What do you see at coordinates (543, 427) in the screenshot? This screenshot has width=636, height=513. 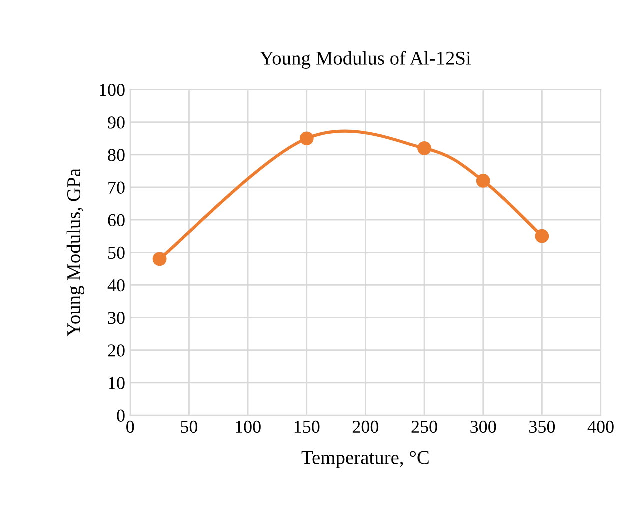 I see `x-tick-label: 350` at bounding box center [543, 427].